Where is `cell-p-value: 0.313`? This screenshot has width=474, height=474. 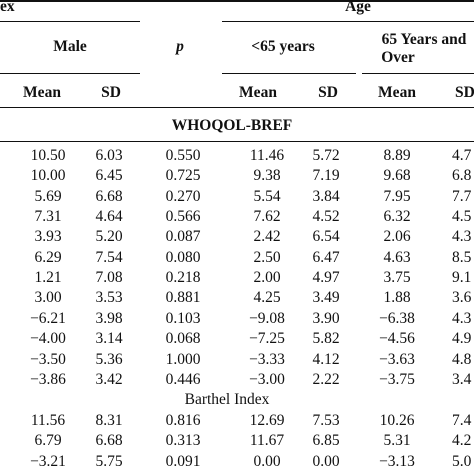
cell-p-value: 0.313 is located at coordinates (183, 441).